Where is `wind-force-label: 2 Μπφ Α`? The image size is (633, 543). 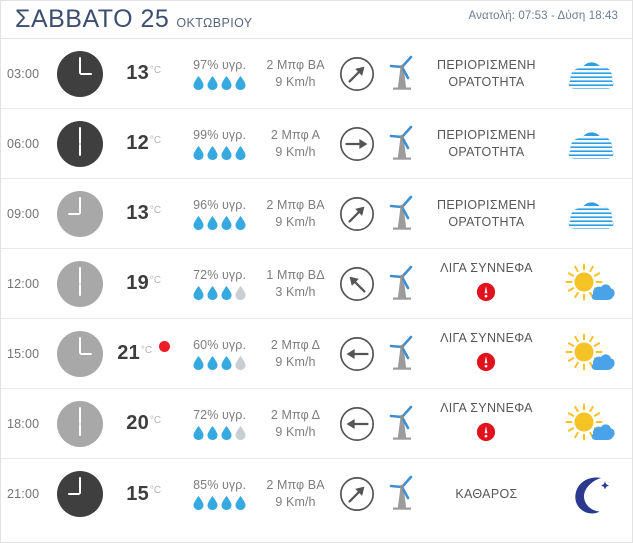
wind-force-label: 2 Μπφ Α is located at coordinates (295, 134).